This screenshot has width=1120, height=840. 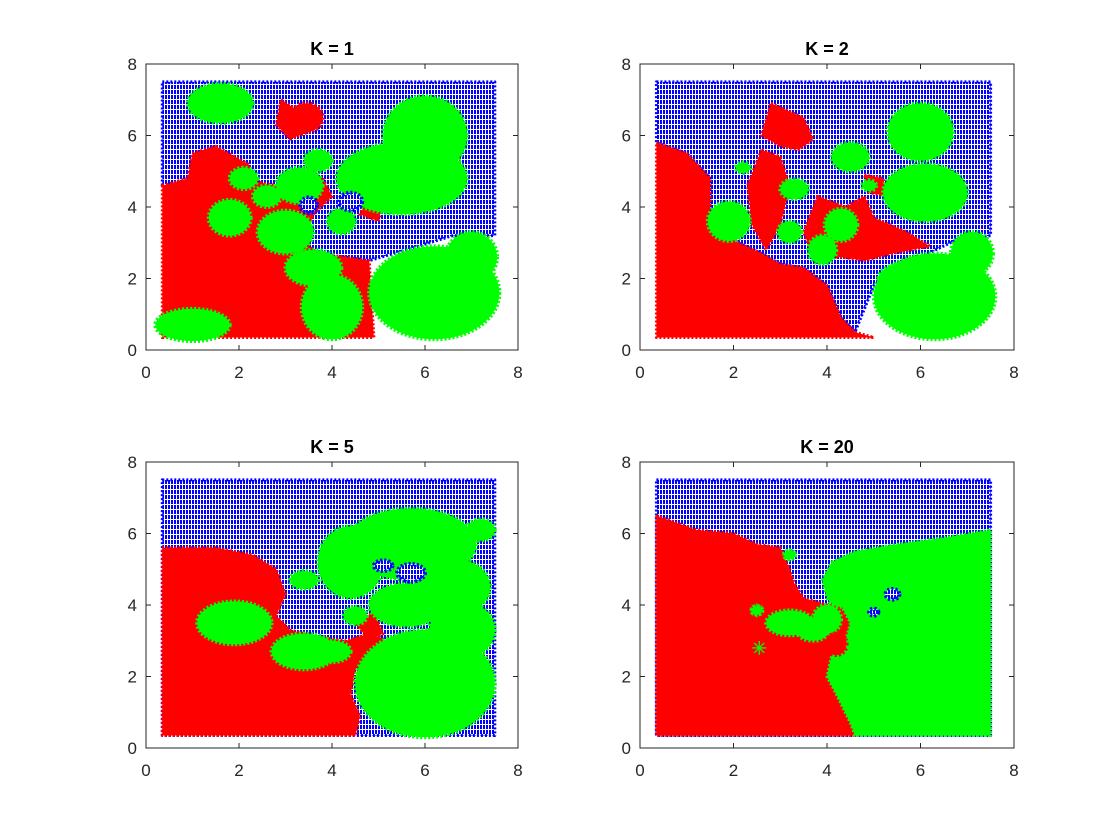 I want to click on subplot-k20: 0 2 4 6 8 0 2 4 6 8 K = 20, so click(x=820, y=608).